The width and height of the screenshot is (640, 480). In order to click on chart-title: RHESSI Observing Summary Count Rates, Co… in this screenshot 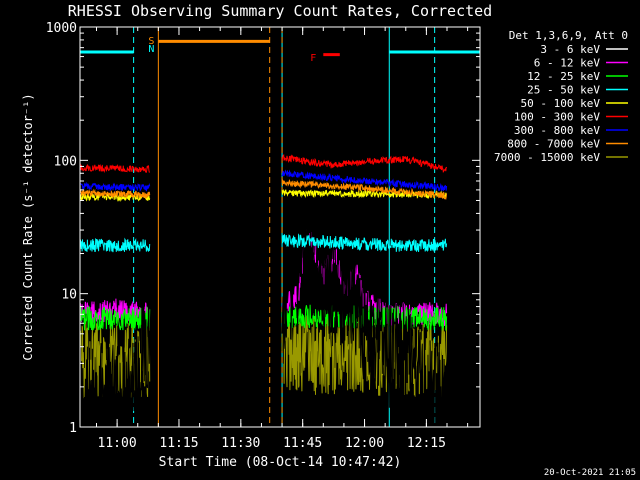, I will do `click(280, 11)`.